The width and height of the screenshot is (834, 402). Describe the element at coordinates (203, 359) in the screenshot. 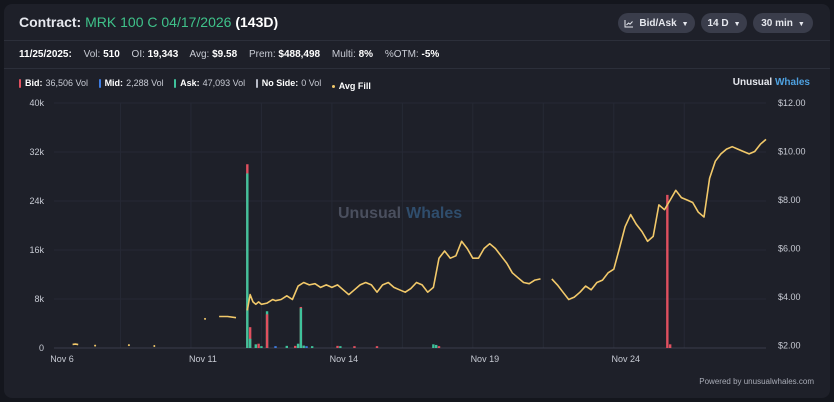

I see `x-tick-label: Nov 11` at that location.